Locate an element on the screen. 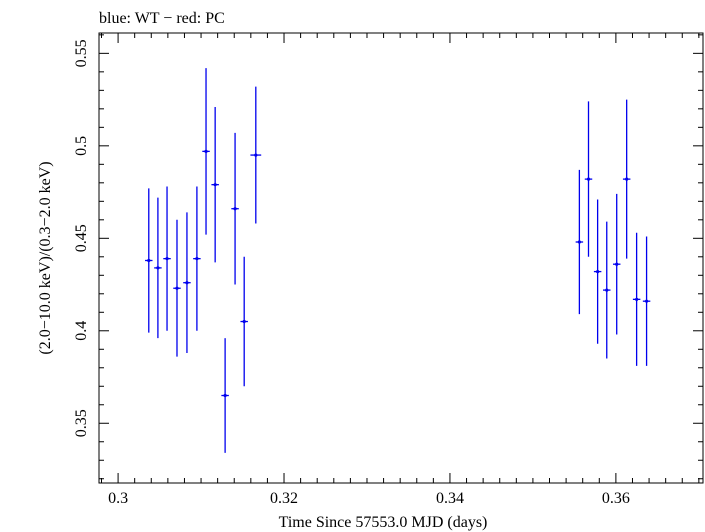 Image resolution: width=705 pixels, height=532 pixels. x-axis-label: Time Since 57553.0 MJD (days) is located at coordinates (383, 522).